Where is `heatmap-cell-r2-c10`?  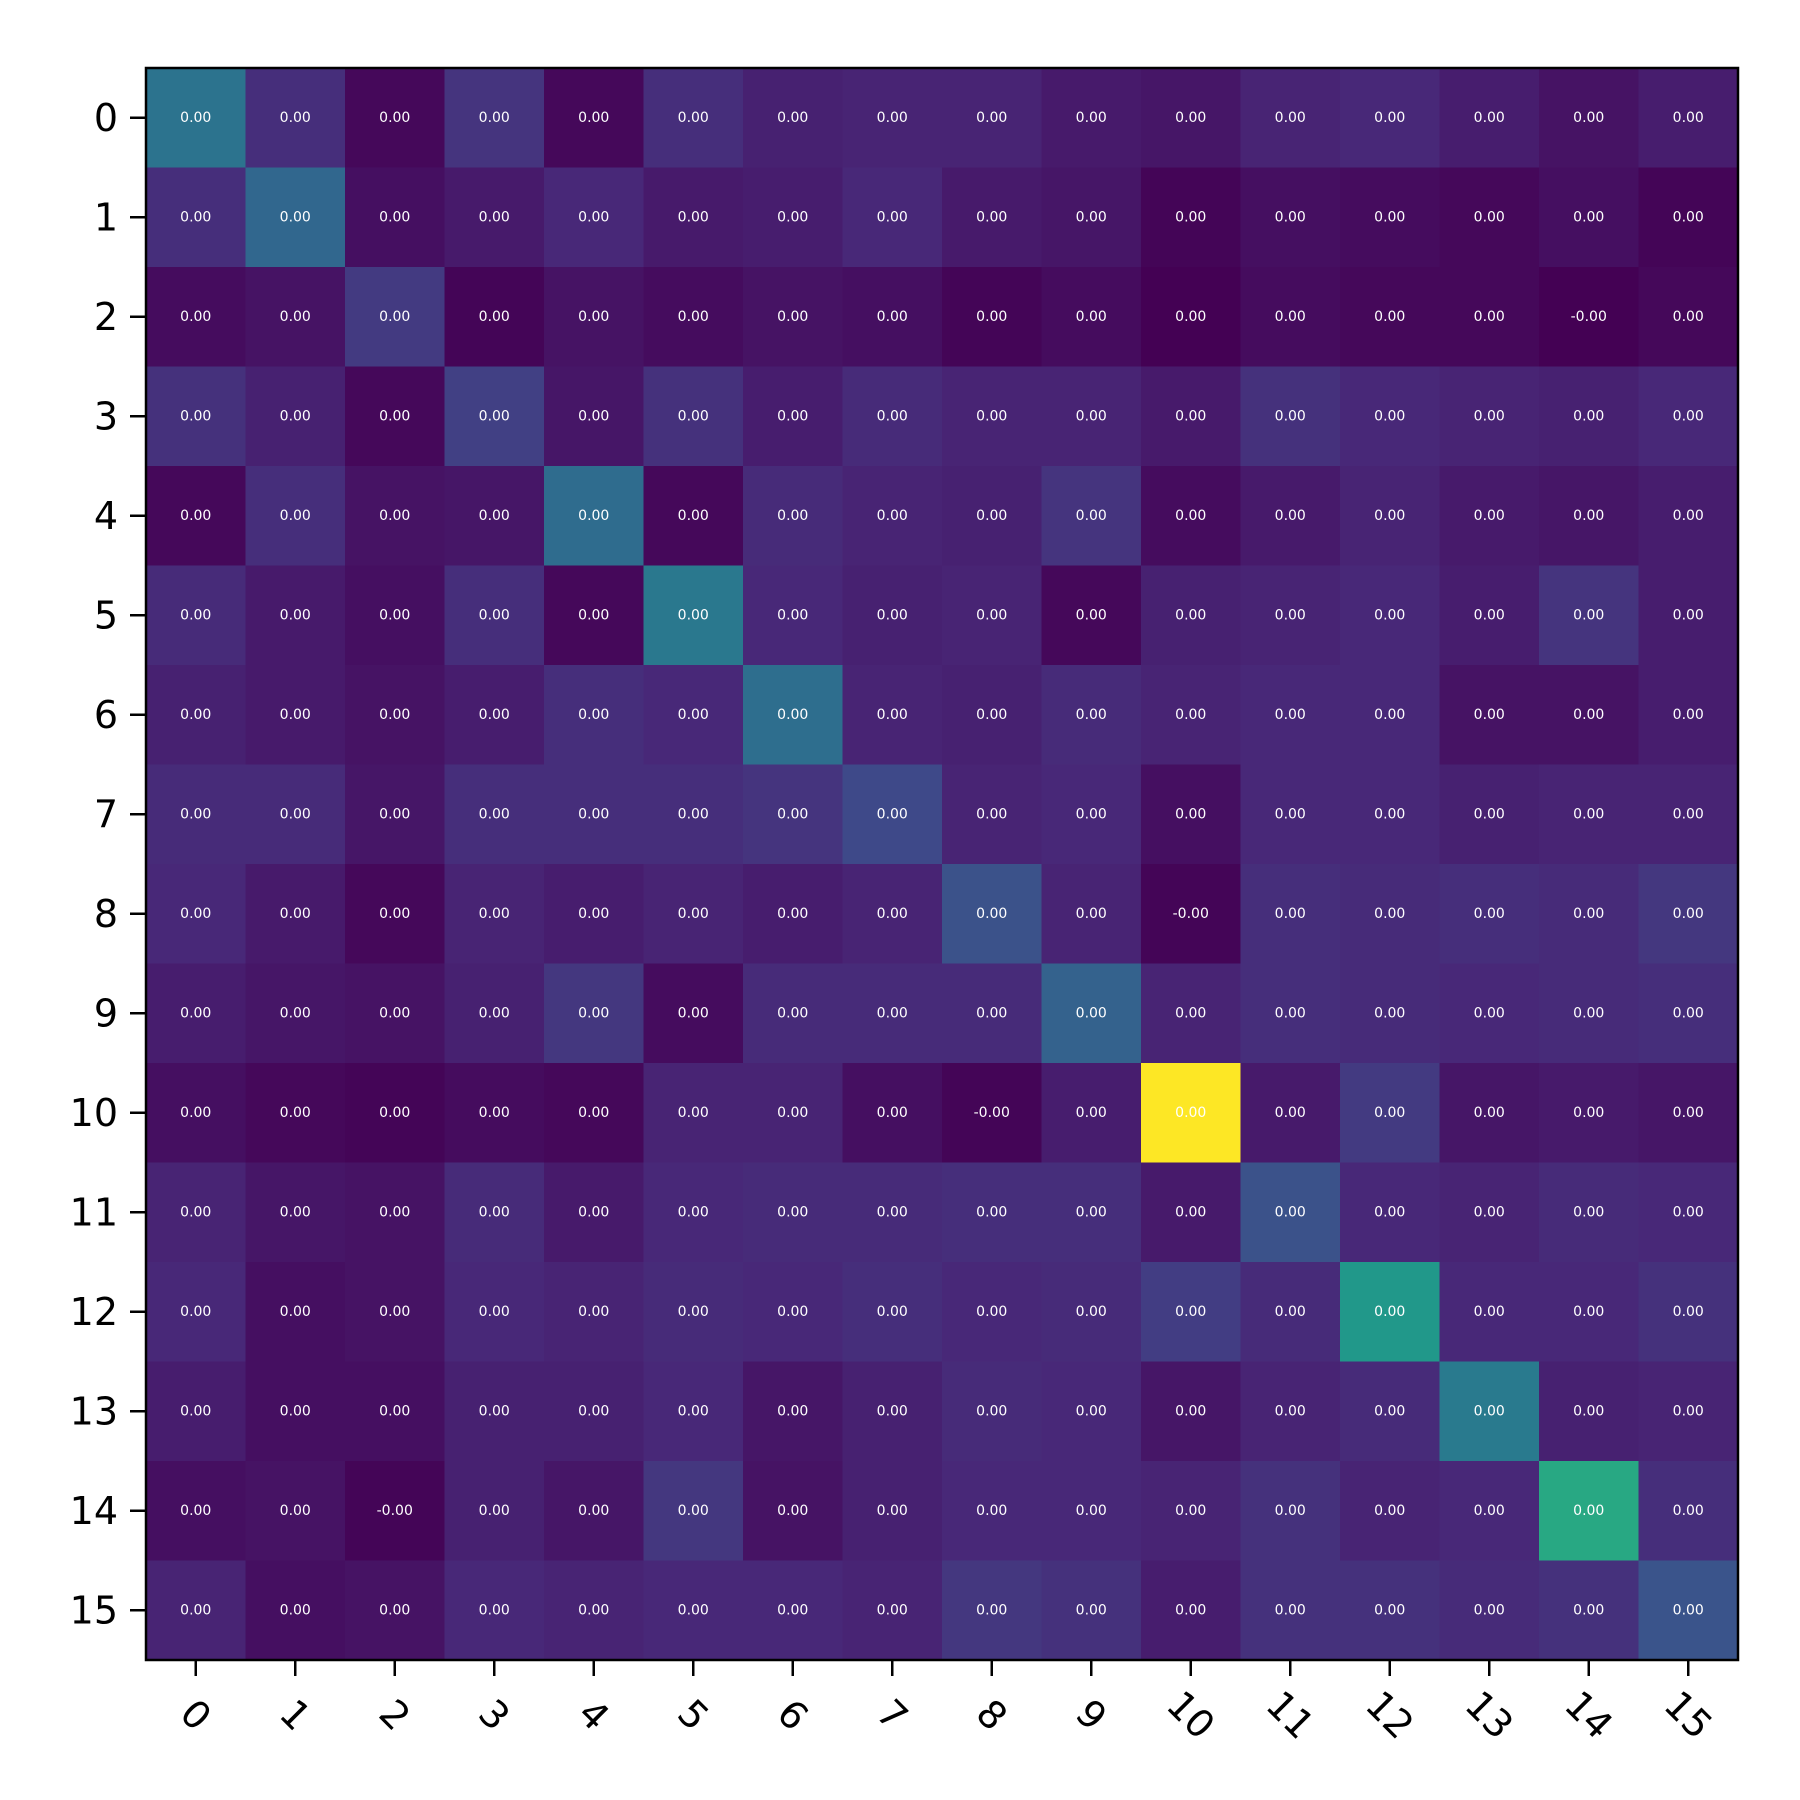 heatmap-cell-r2-c10 is located at coordinates (1191, 317).